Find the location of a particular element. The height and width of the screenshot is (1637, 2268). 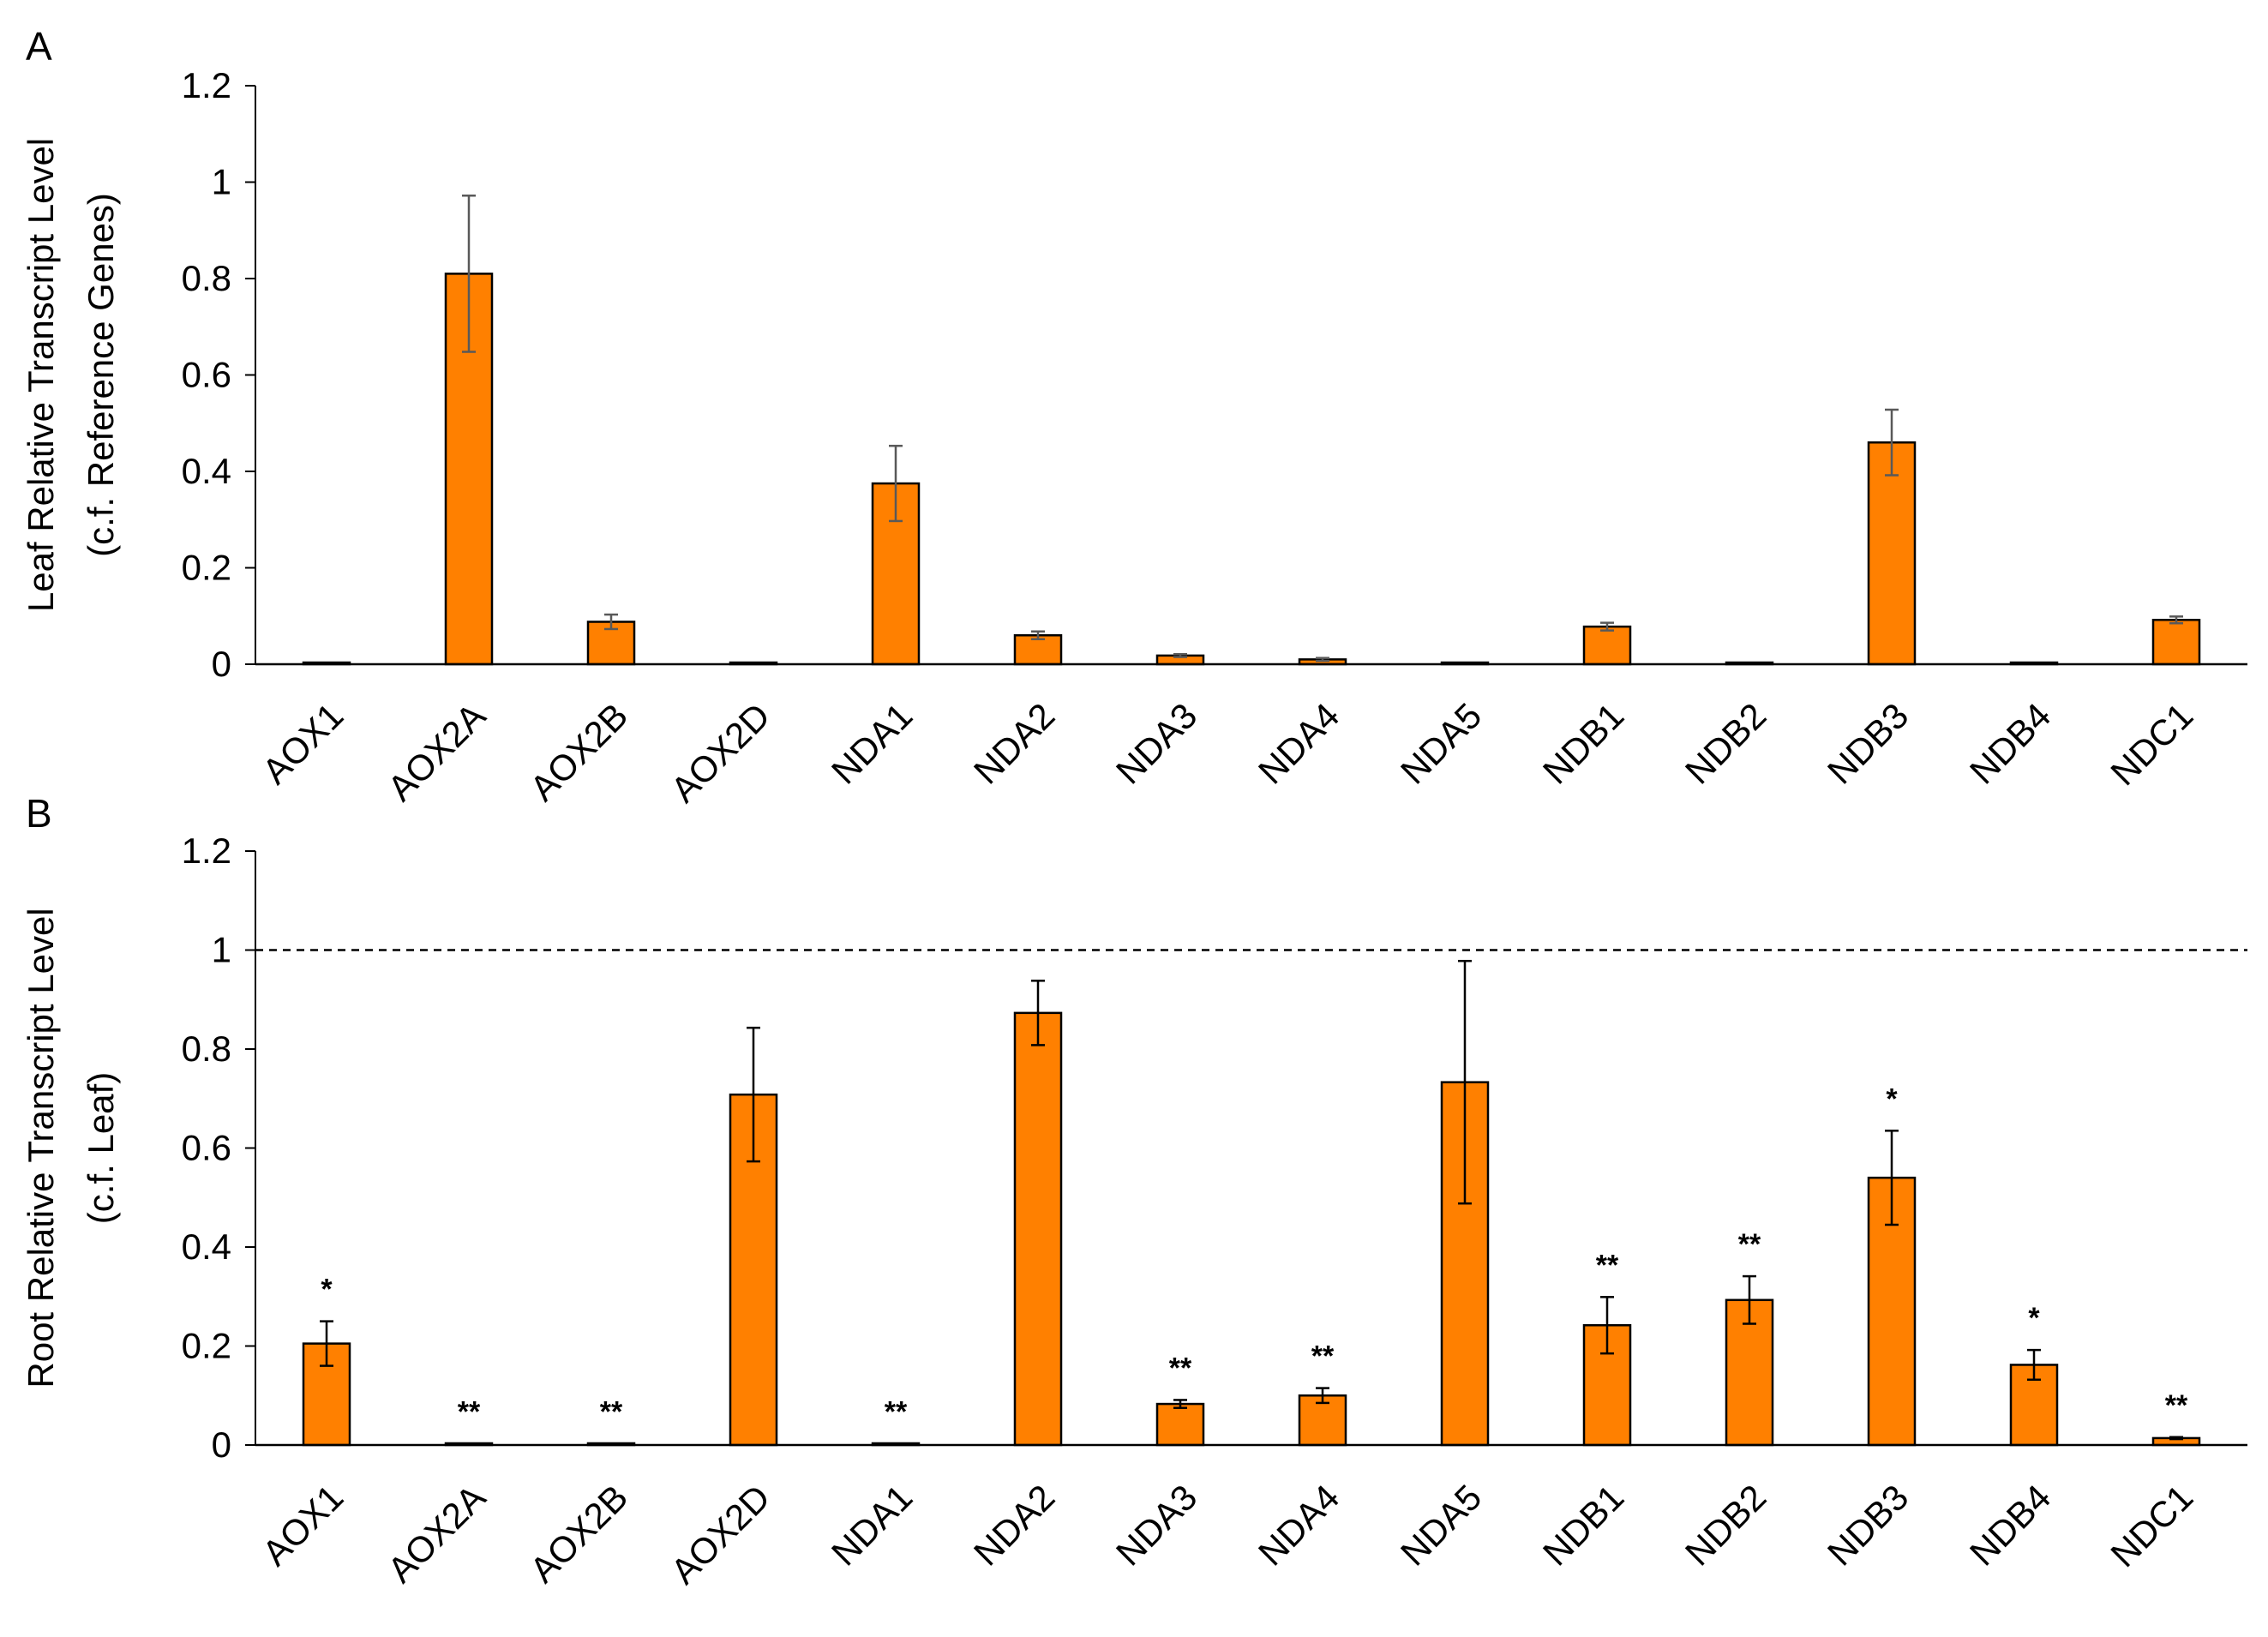

panel-b-x-tick-label: NDA1 is located at coordinates (872, 1525).